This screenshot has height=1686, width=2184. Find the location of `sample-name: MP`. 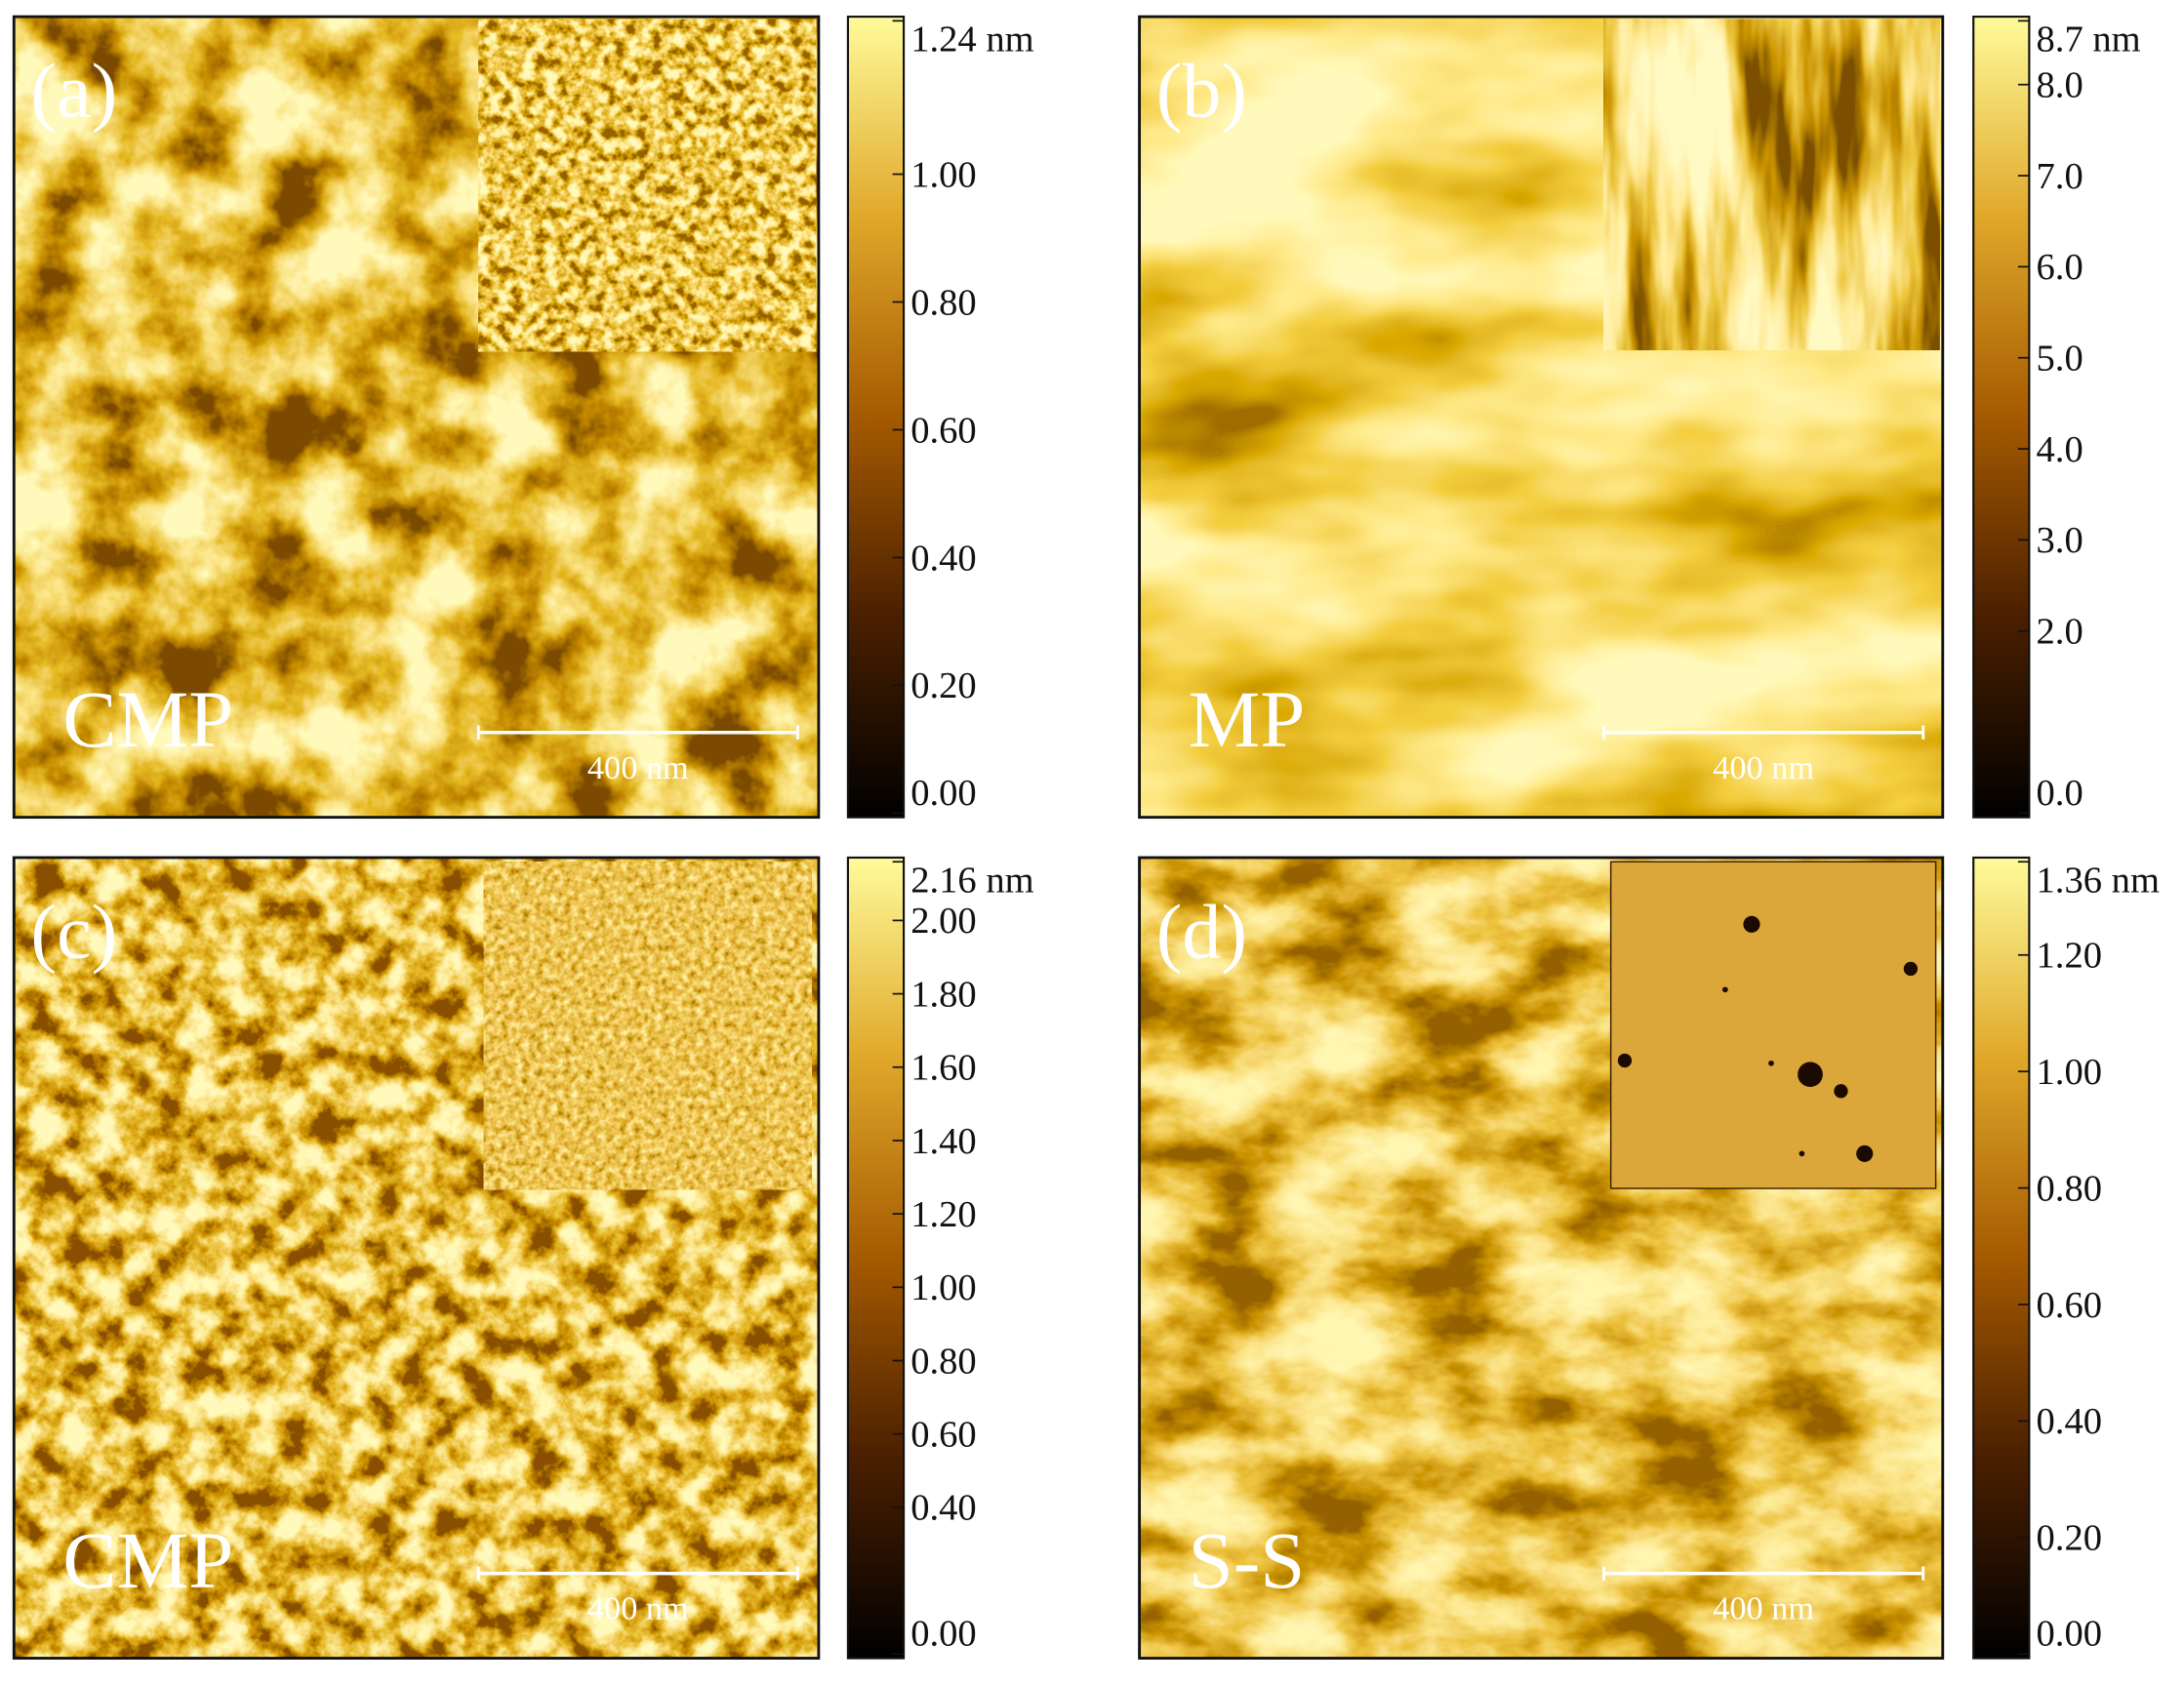

sample-name: MP is located at coordinates (1247, 719).